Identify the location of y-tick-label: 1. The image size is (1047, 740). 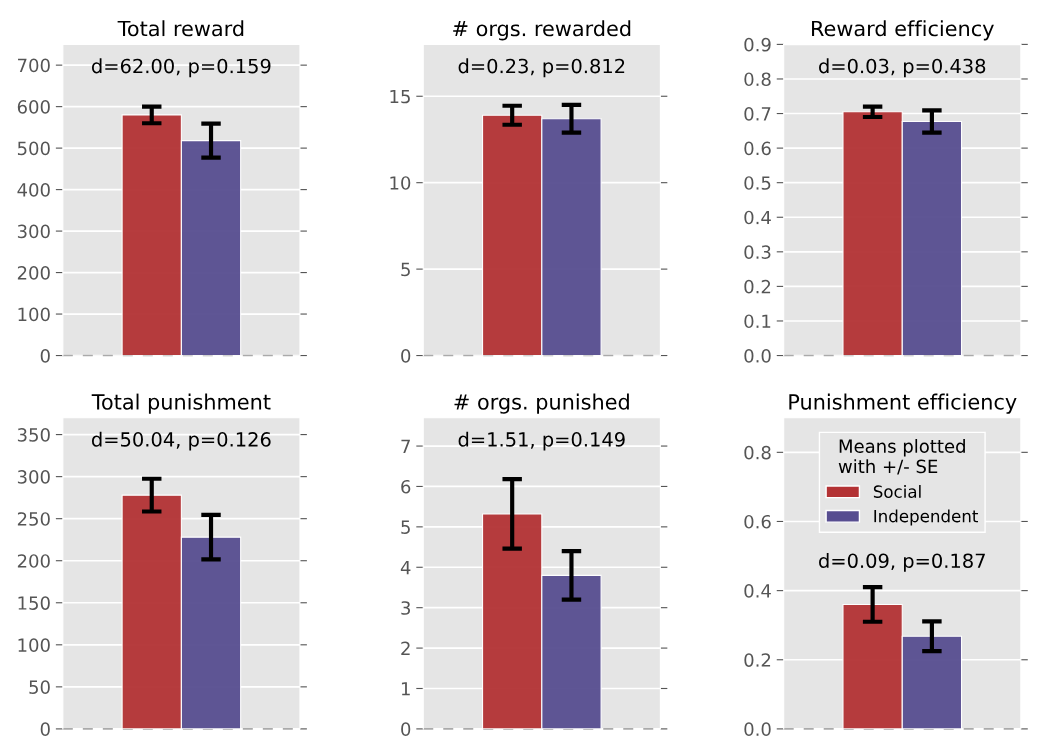
(405, 689).